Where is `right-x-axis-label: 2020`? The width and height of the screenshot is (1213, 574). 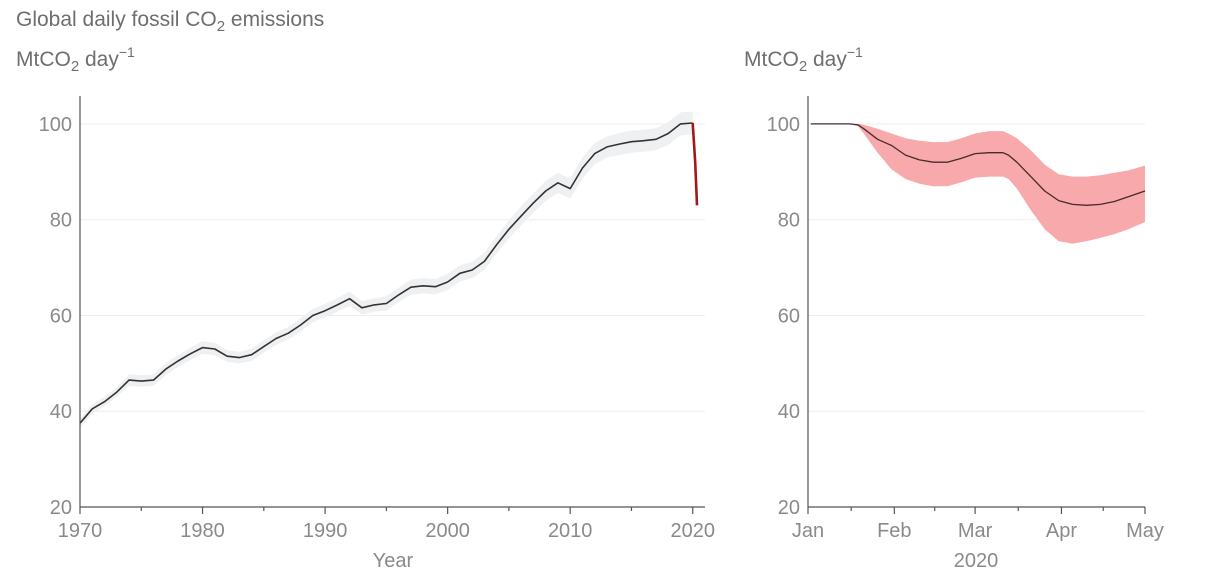 right-x-axis-label: 2020 is located at coordinates (976, 561).